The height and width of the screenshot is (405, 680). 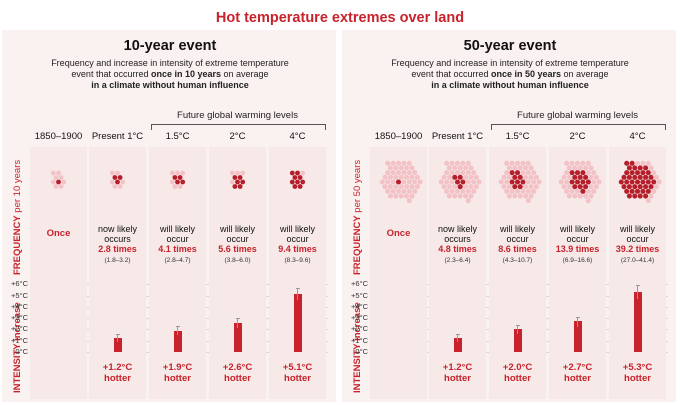 What do you see at coordinates (637, 249) in the screenshot?
I see `frequency-multiplier: 39.2 times` at bounding box center [637, 249].